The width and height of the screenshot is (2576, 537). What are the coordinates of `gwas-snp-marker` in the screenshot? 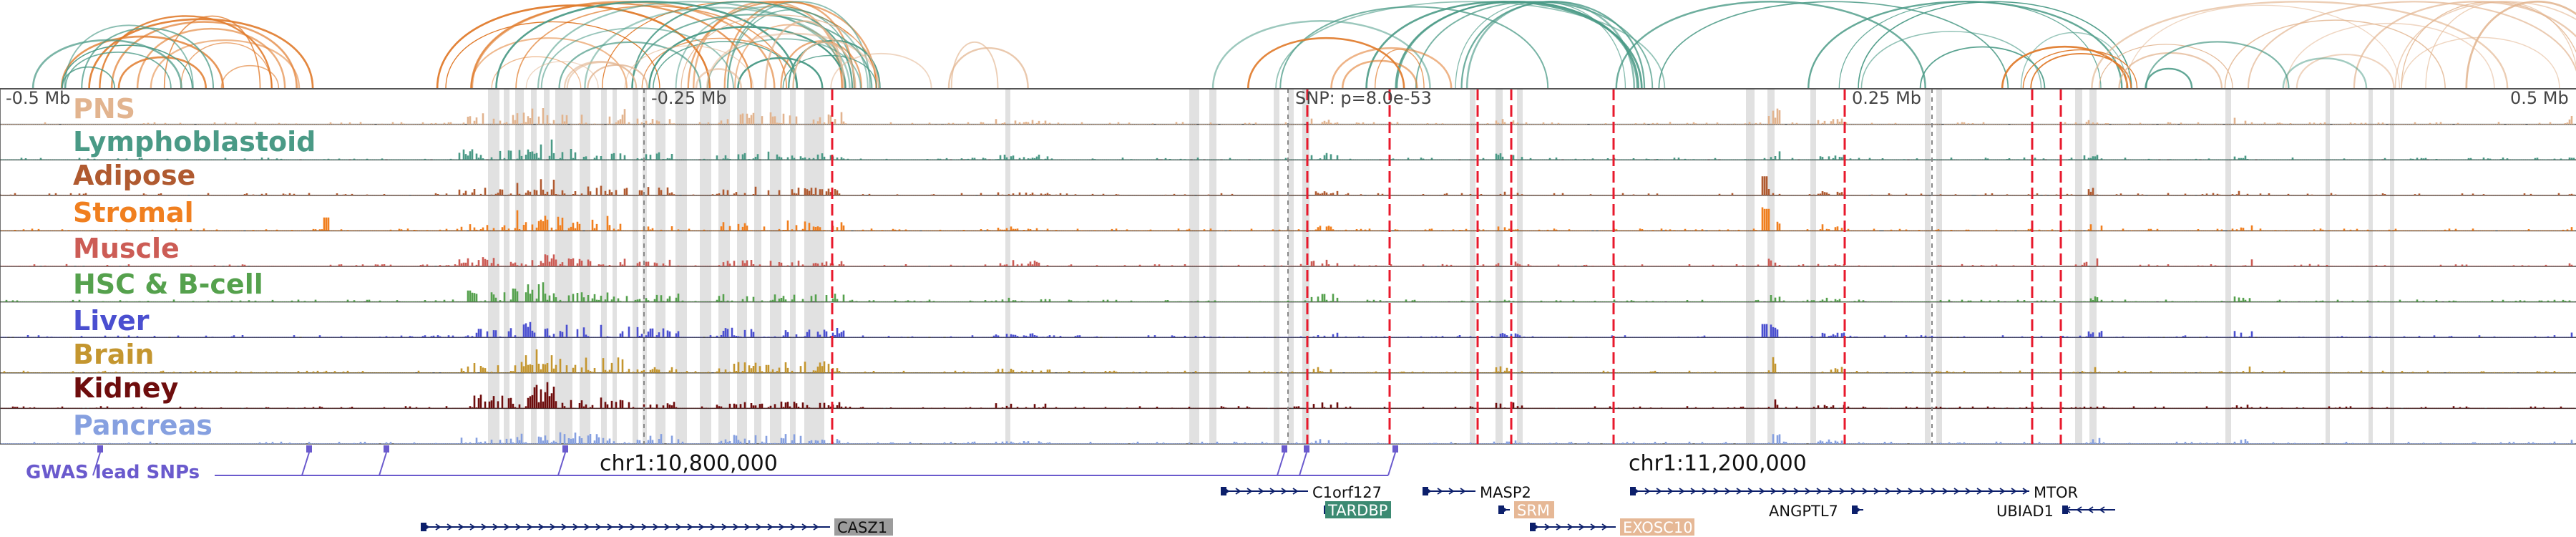 It's located at (1395, 449).